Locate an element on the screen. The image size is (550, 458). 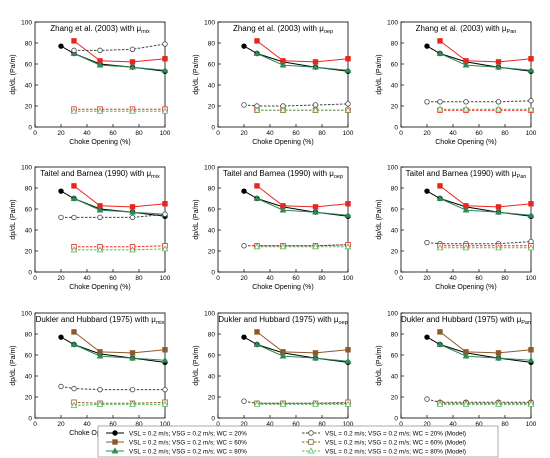
legend-label: VSL = 0.2 m/s; VSG = 0.2 m/s; WC = 20% is located at coordinates (188, 433).